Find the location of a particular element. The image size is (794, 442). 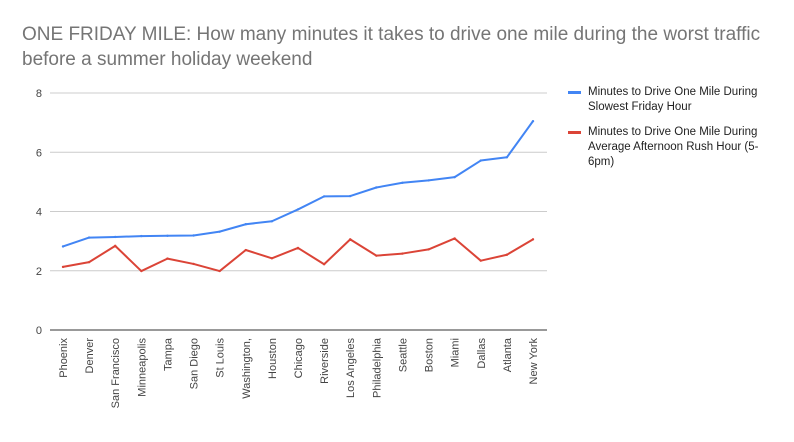

x-tick-label: Miami is located at coordinates (456, 352).